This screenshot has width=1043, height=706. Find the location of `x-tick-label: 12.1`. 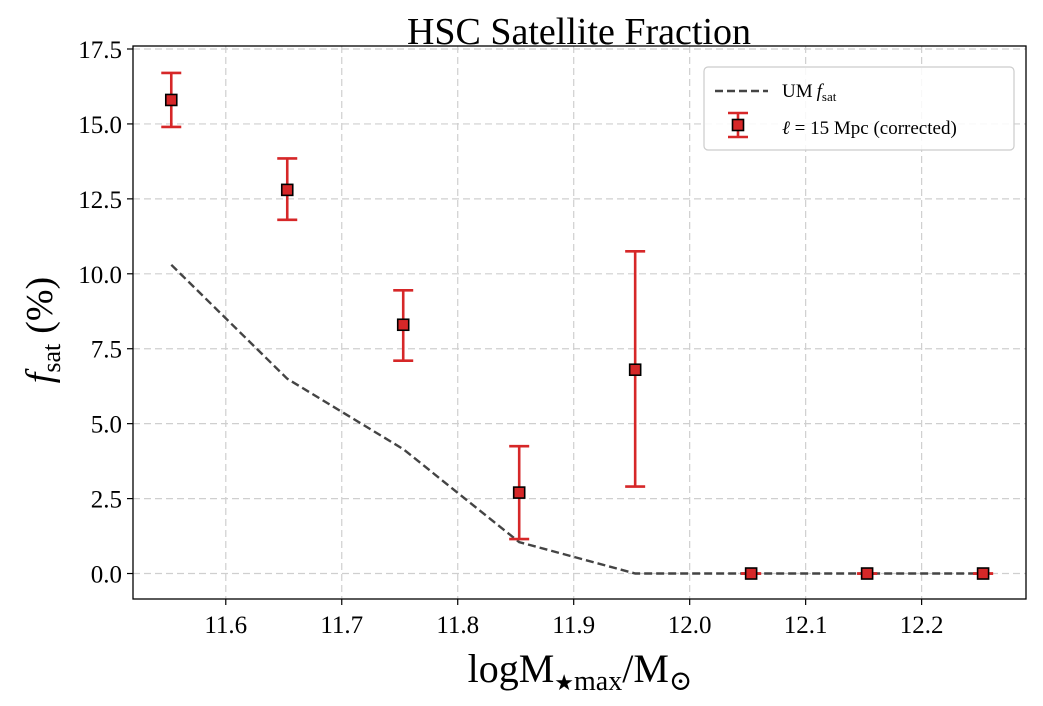

x-tick-label: 12.1 is located at coordinates (806, 625).